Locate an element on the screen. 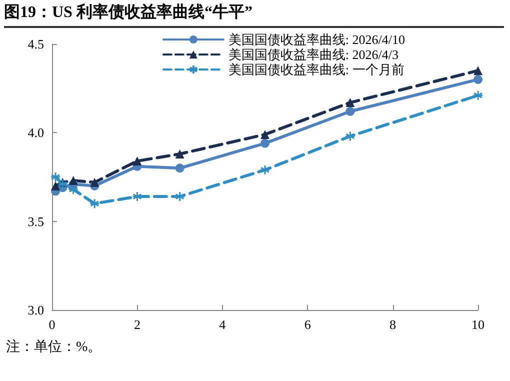 This screenshot has width=510, height=381. x-tick-label: 2 is located at coordinates (137, 324).